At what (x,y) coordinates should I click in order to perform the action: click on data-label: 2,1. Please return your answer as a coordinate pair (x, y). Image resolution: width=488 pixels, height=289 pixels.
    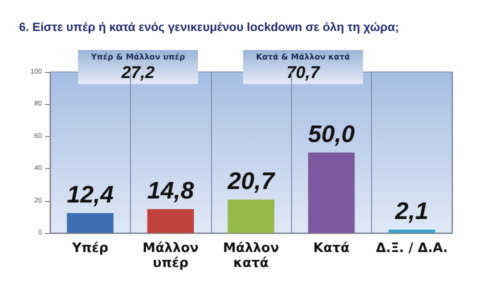
    Looking at the image, I should click on (411, 212).